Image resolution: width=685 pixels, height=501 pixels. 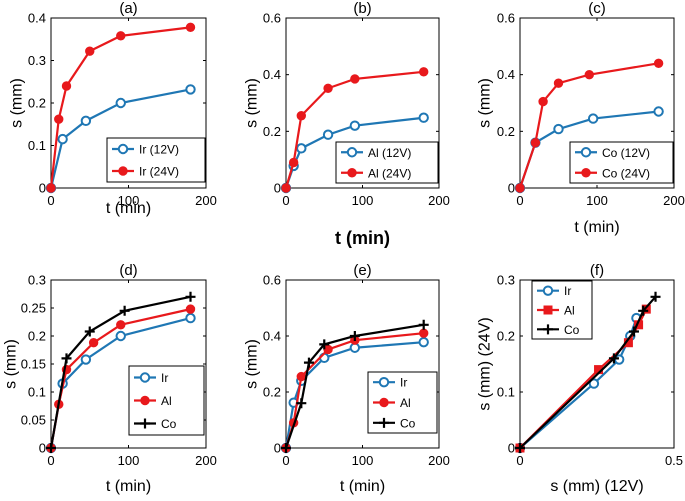 I want to click on legend-label: Ir (12V), so click(x=159, y=150).